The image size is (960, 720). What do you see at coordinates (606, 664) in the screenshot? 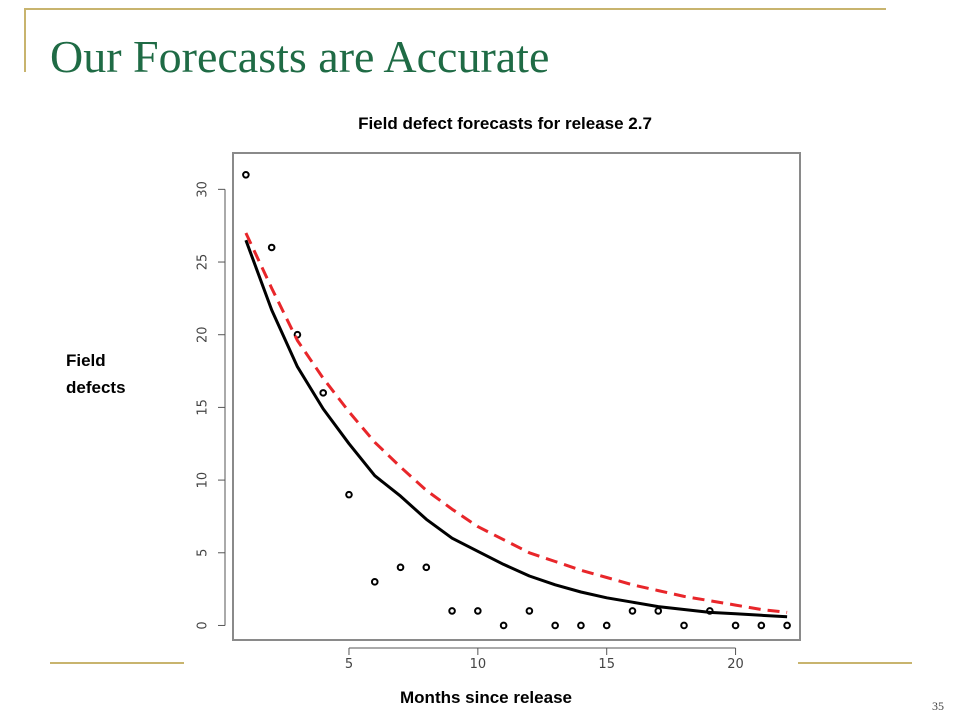
I see `x-tick-label: 15` at bounding box center [606, 664].